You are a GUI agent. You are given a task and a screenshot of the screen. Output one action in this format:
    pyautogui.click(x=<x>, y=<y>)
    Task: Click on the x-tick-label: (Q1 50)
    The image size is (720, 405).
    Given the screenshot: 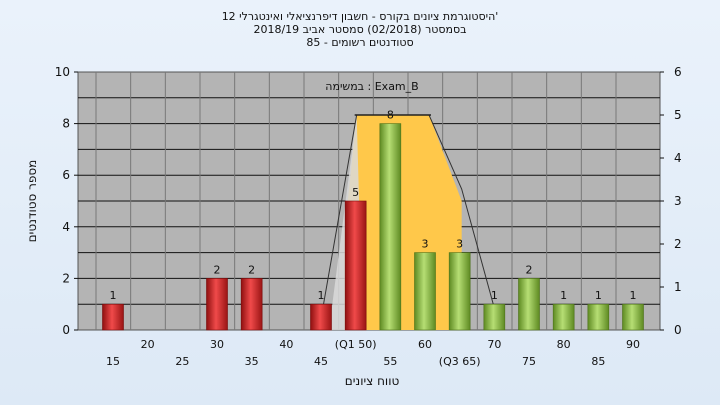 What is the action you would take?
    pyautogui.click(x=356, y=344)
    